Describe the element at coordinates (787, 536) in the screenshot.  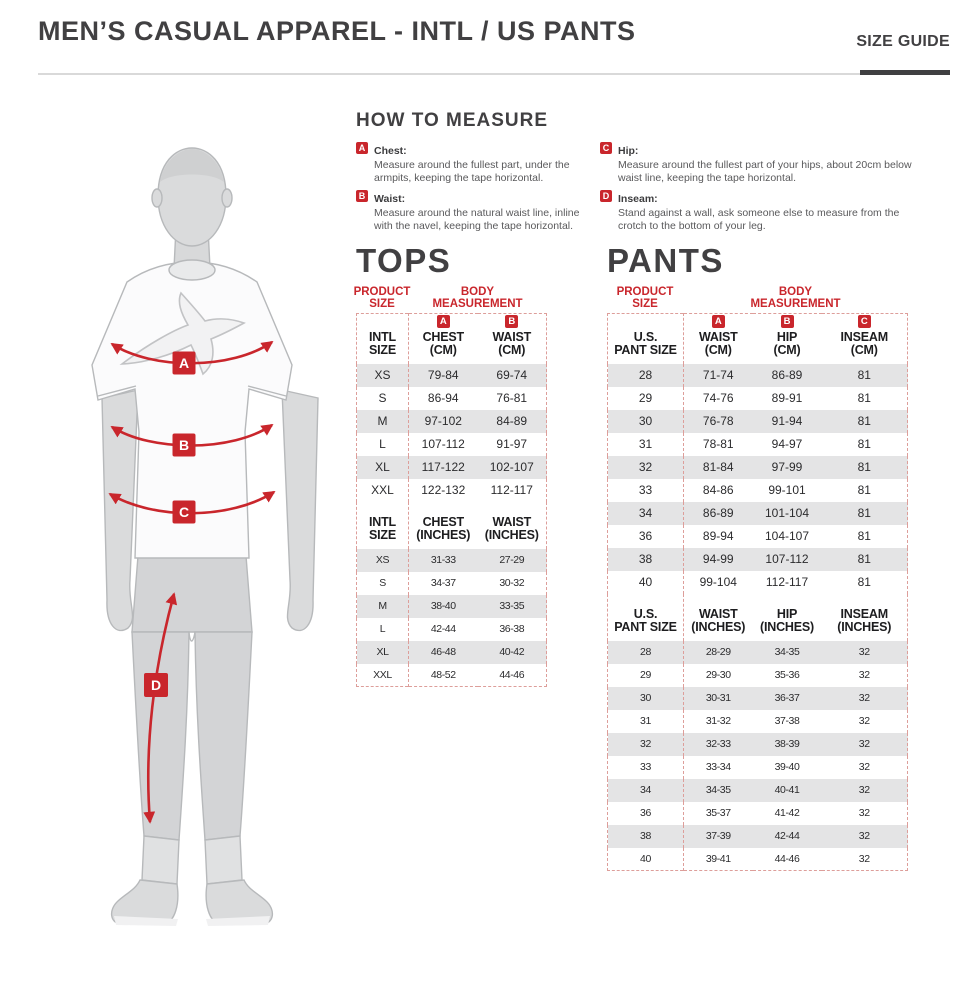
I see `table-cell: 104-107` at that location.